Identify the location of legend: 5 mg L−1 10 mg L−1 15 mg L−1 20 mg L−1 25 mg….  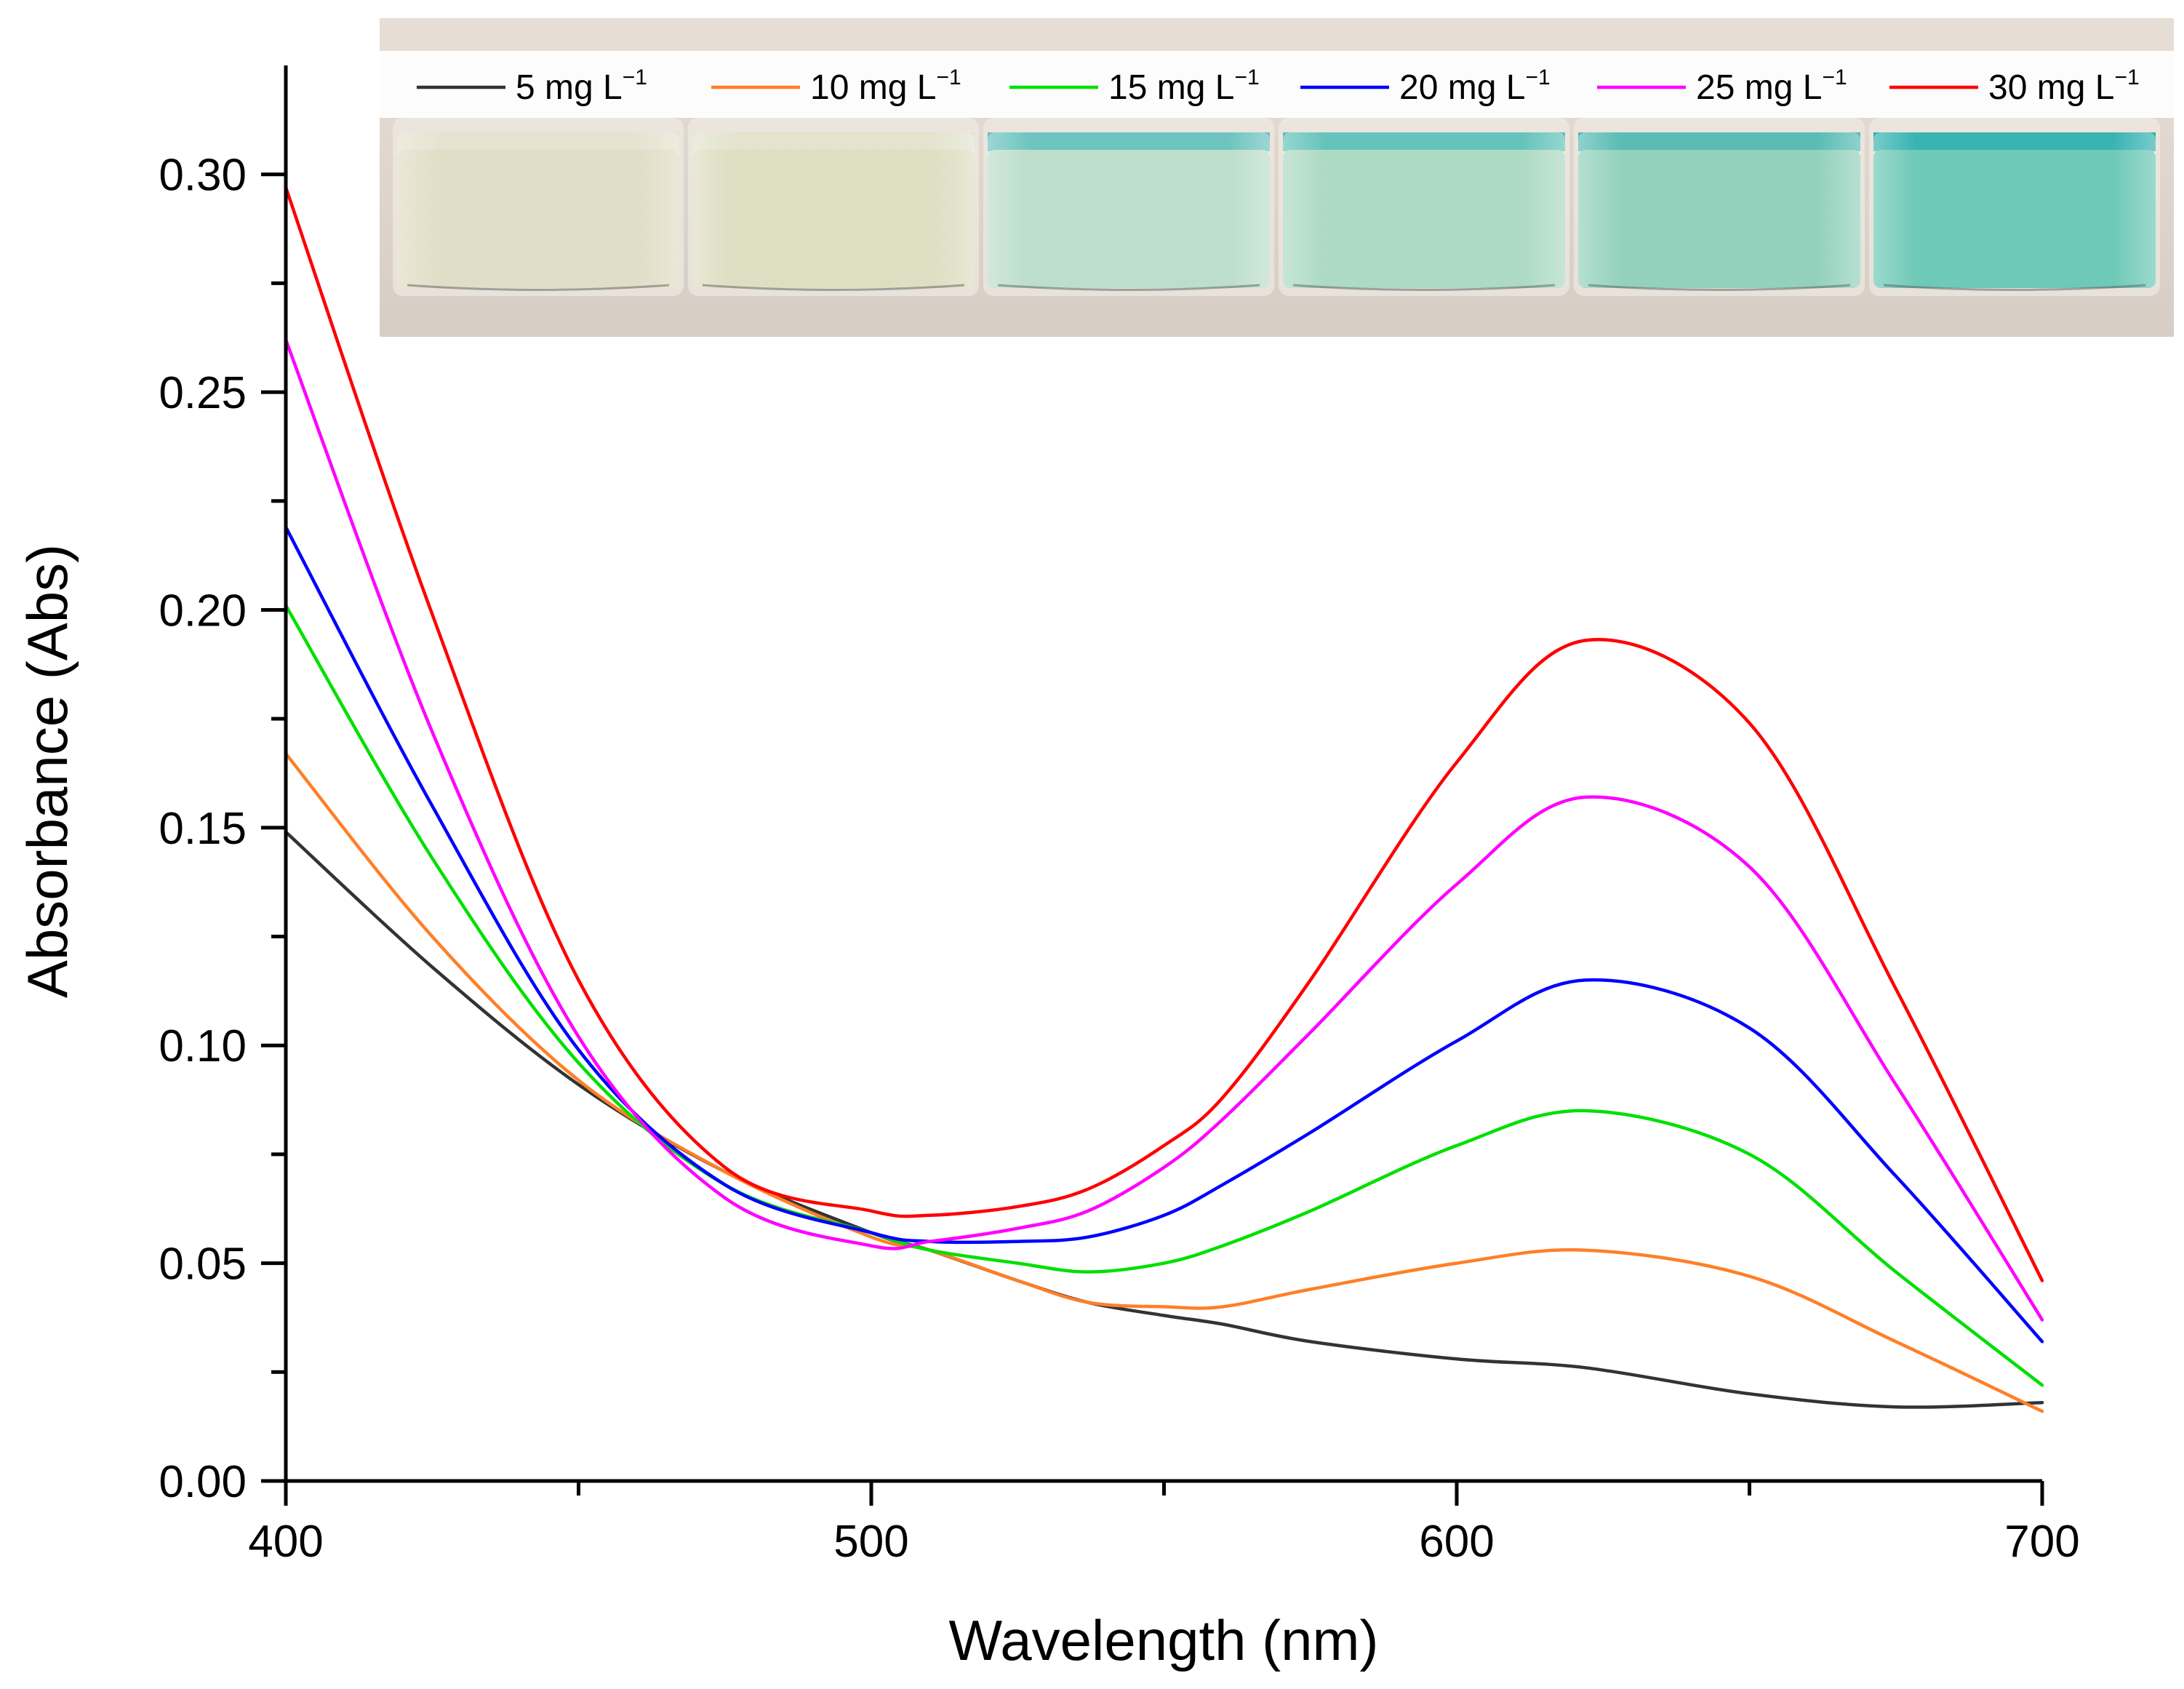
(1278, 86).